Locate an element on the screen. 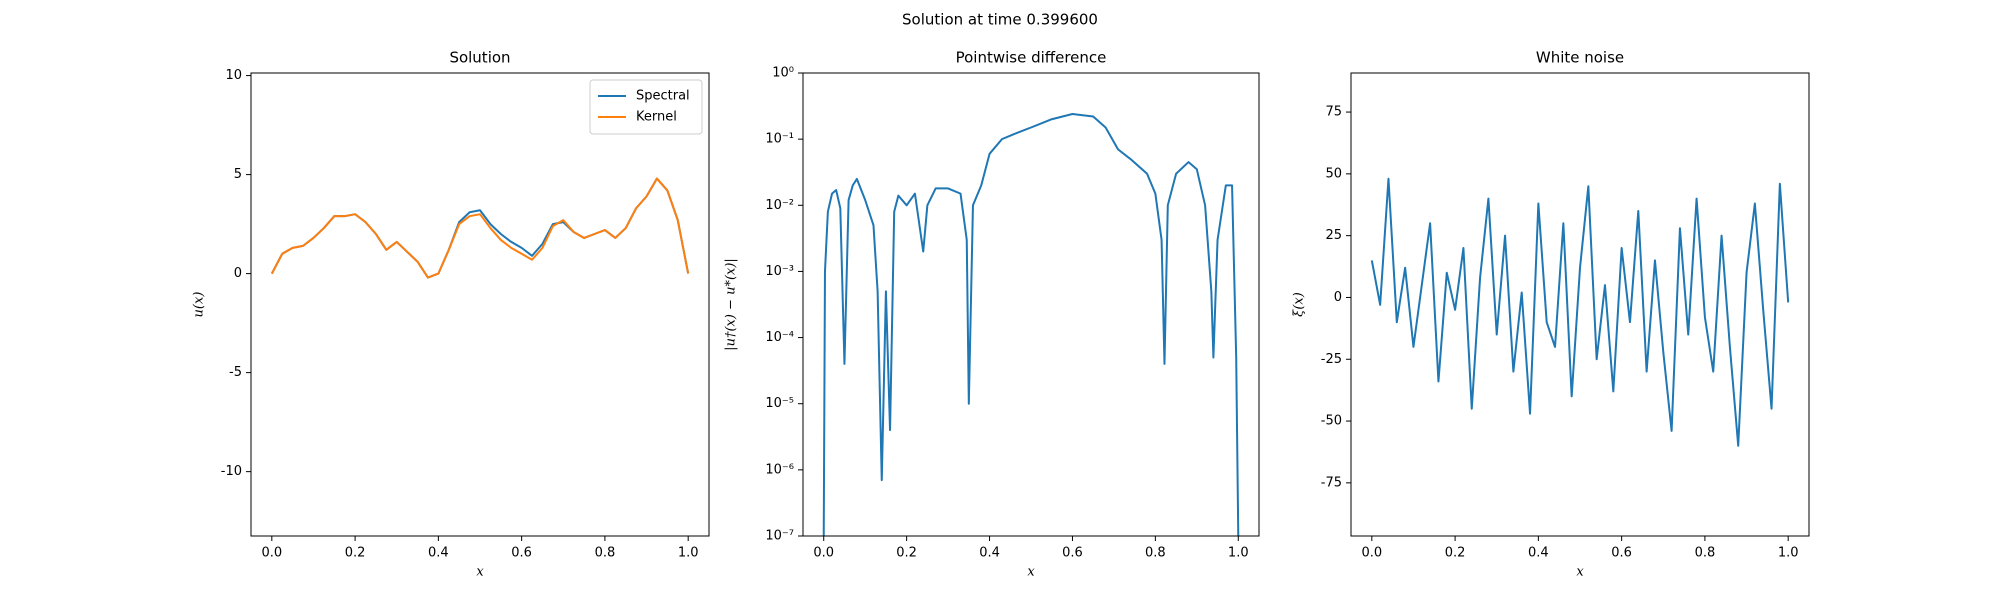  axes-title: White noise is located at coordinates (1580, 58).